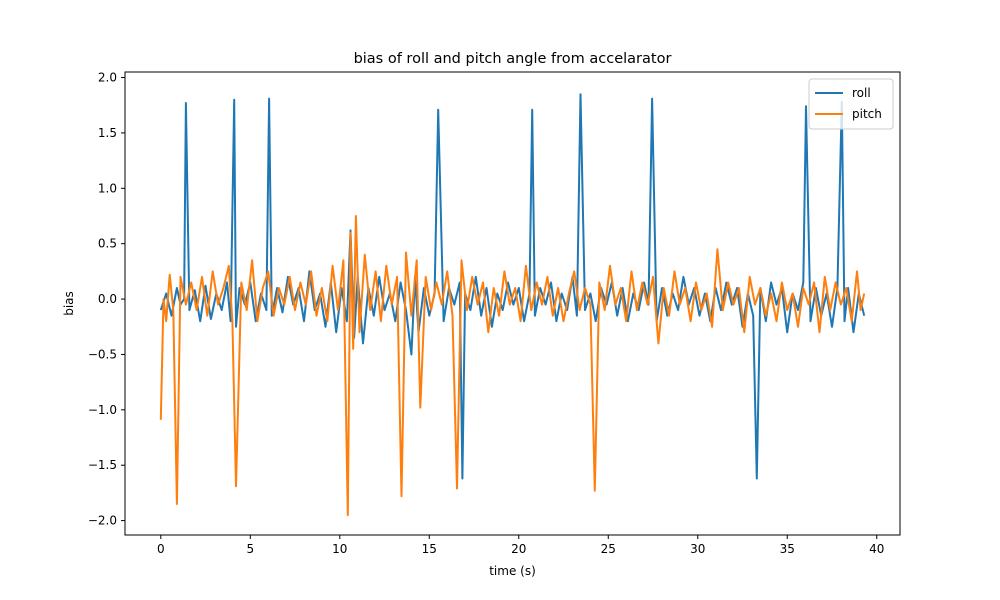 The width and height of the screenshot is (1000, 600). Describe the element at coordinates (512, 571) in the screenshot. I see `x-axis-label: time (s)` at that location.